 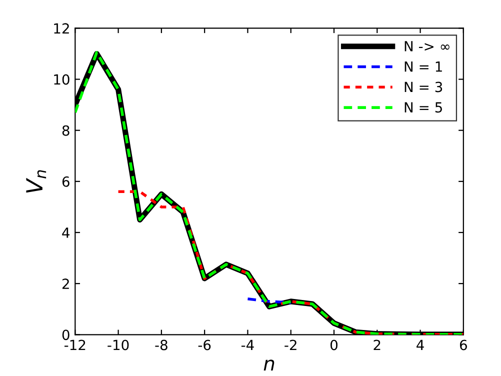 What do you see at coordinates (61, 28) in the screenshot?
I see `y-tick-label: 12` at bounding box center [61, 28].